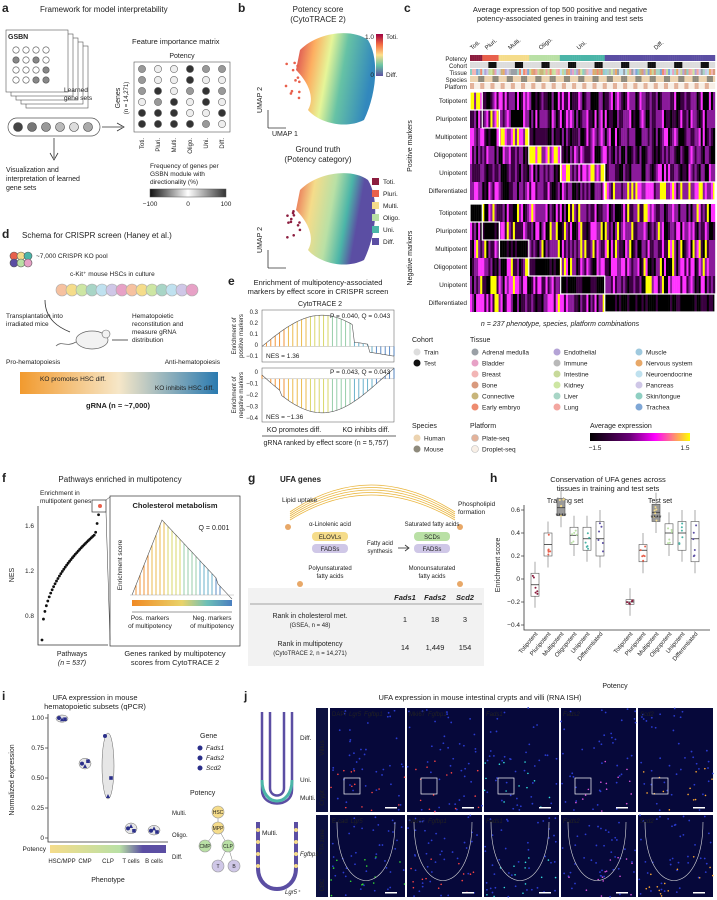  Describe the element at coordinates (429, 786) in the screenshot. I see `inset-box` at that location.